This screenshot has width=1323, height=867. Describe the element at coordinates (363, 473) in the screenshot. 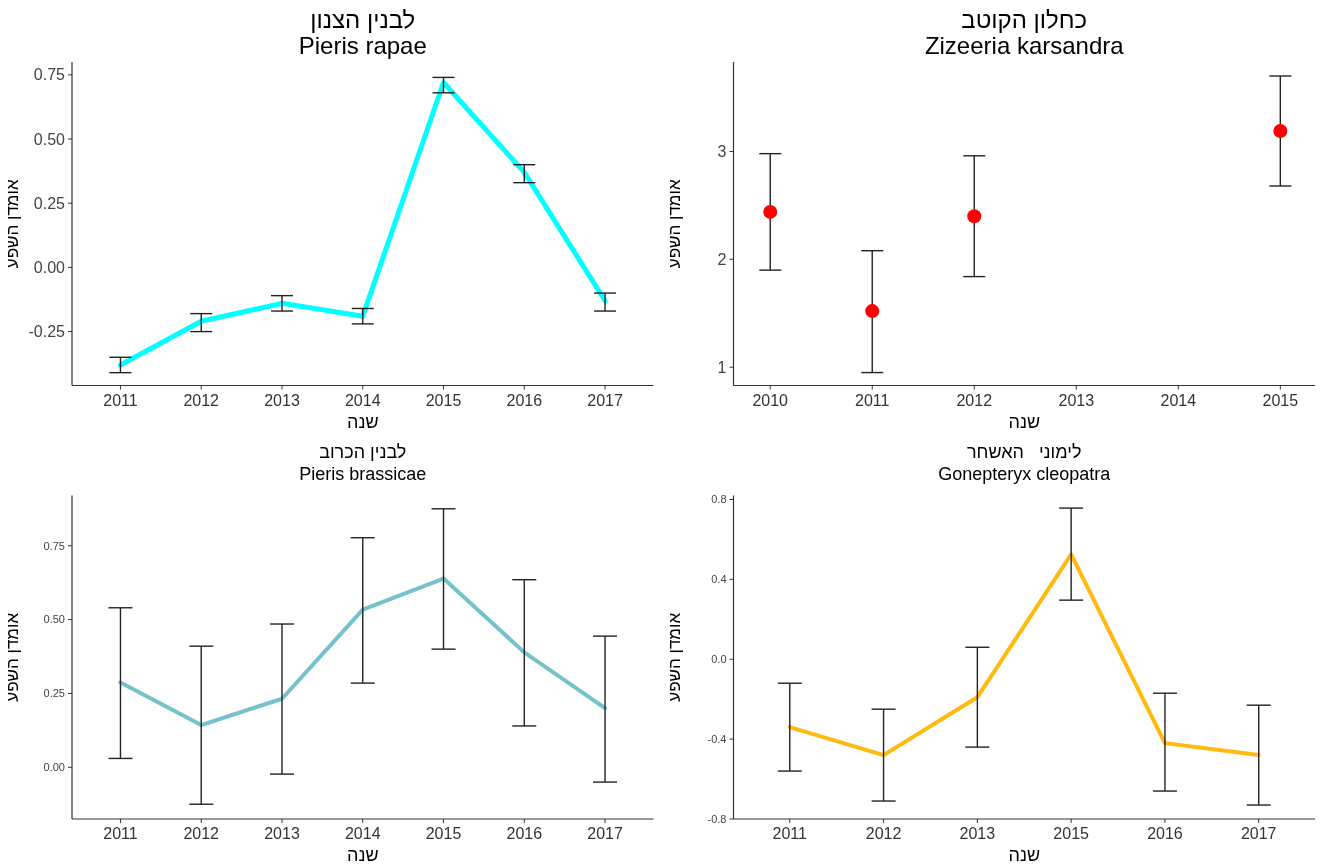

I see `chart-subtitle: Pieris brassicae` at that location.